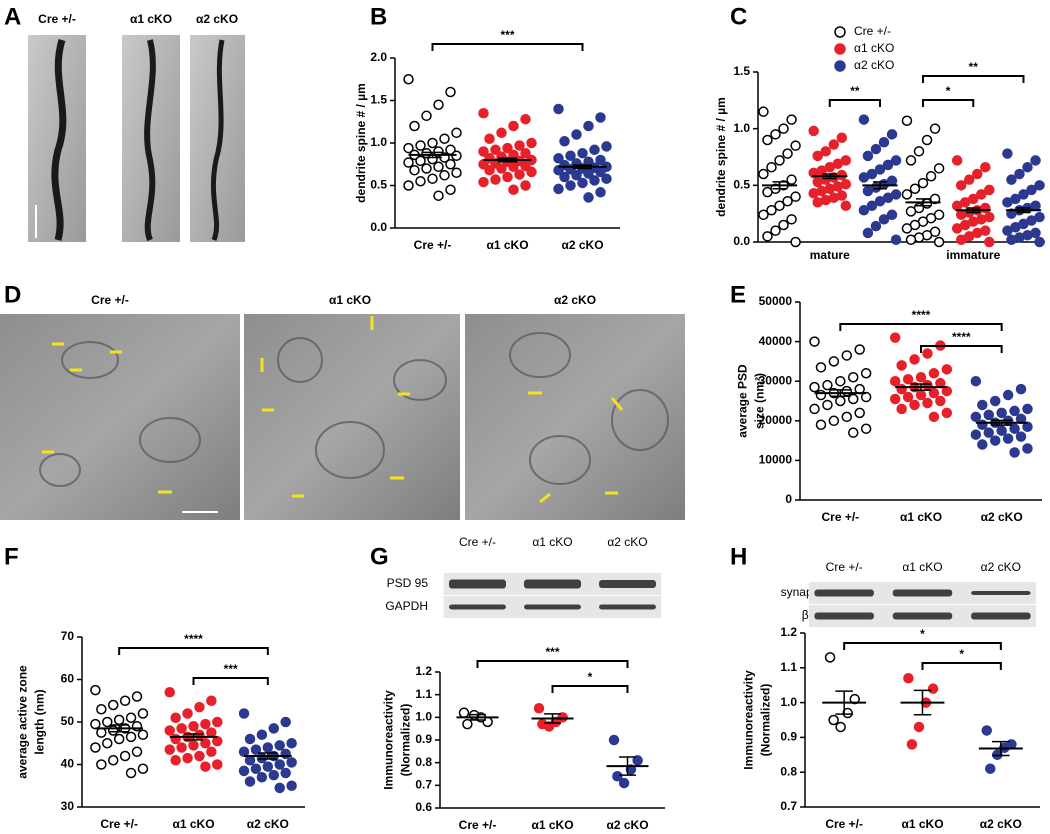 Image resolution: width=1050 pixels, height=834 pixels. I want to click on y-tick-label: 1.1, so click(423, 694).